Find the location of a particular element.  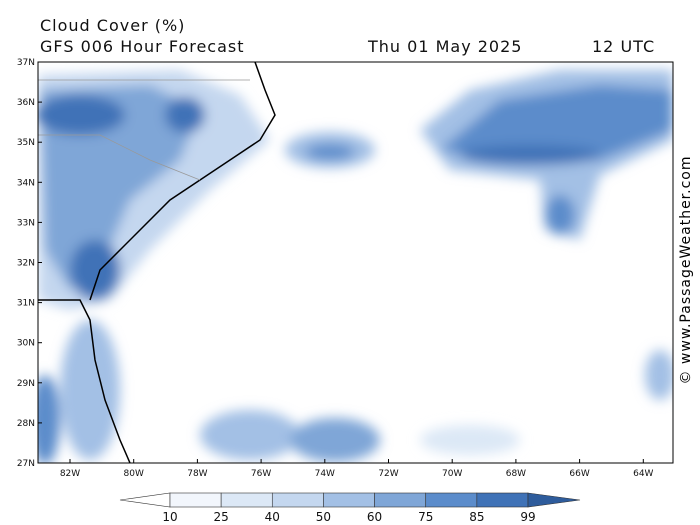

colorbar-label: 60 is located at coordinates (374, 517).